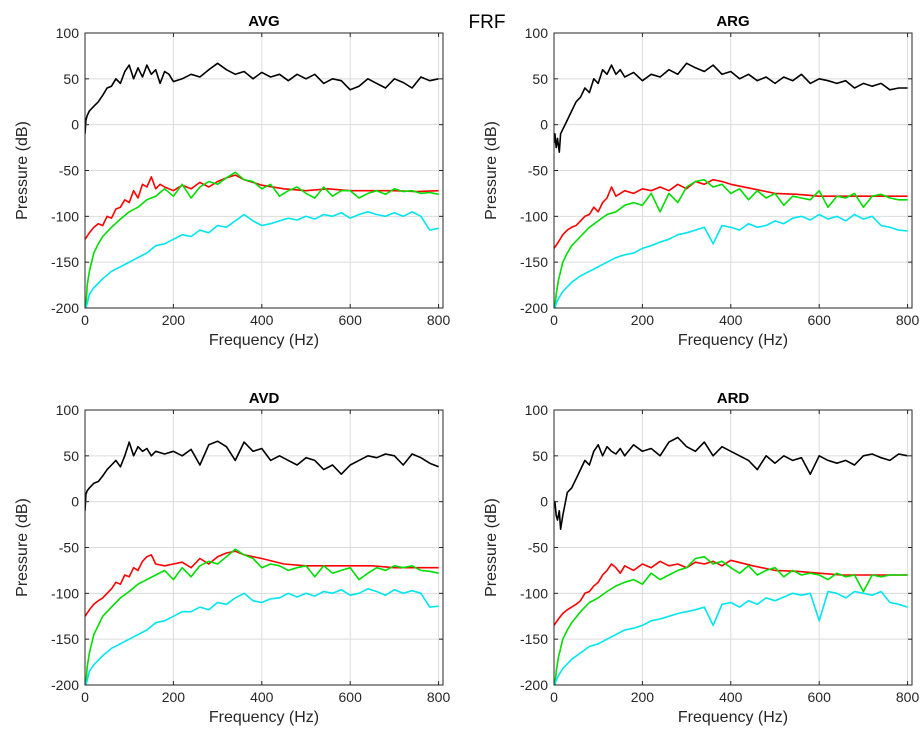 This screenshot has width=924, height=739. What do you see at coordinates (264, 398) in the screenshot?
I see `chart-title: AVD` at bounding box center [264, 398].